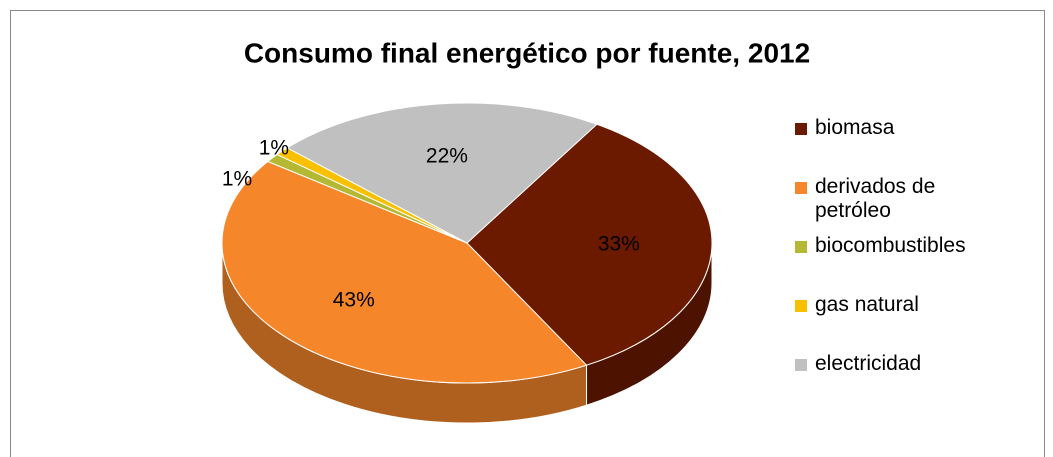 The width and height of the screenshot is (1053, 457). I want to click on legend-label: electricidad, so click(868, 363).